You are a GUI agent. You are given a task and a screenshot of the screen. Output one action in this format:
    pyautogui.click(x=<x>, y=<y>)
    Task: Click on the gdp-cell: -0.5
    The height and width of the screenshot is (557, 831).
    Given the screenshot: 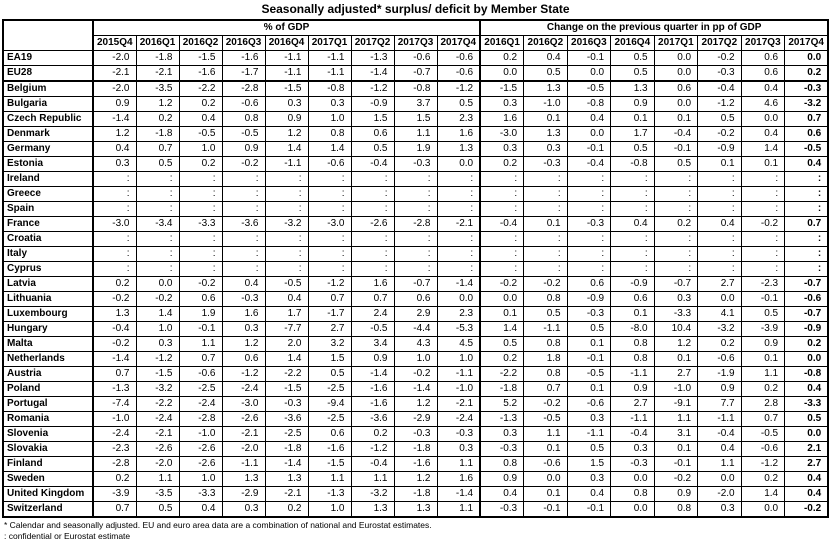 What is the action you would take?
    pyautogui.click(x=286, y=284)
    